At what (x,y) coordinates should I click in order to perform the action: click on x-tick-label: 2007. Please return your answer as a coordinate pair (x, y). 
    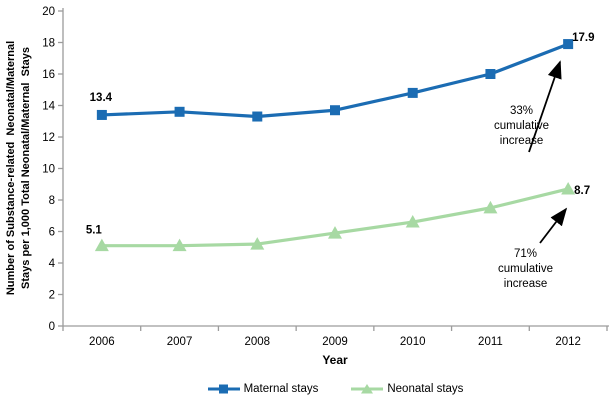
    Looking at the image, I should click on (180, 342).